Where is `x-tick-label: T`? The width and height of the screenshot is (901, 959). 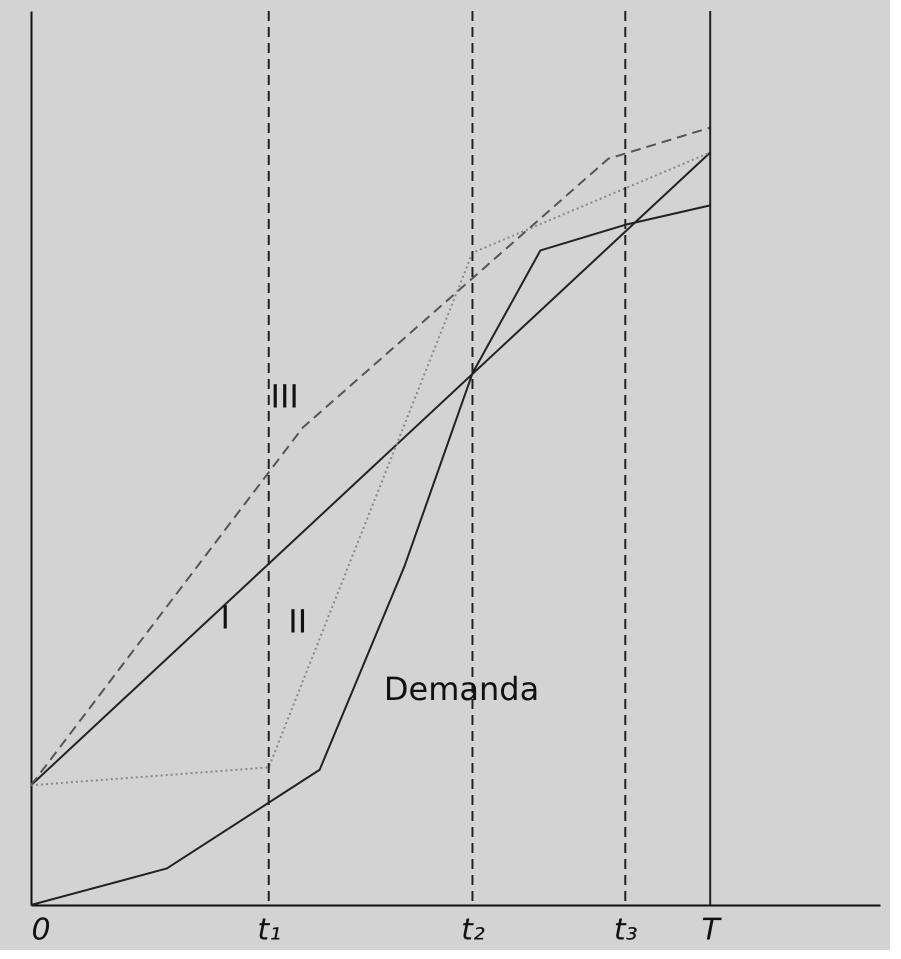
x-tick-label: T is located at coordinates (712, 930).